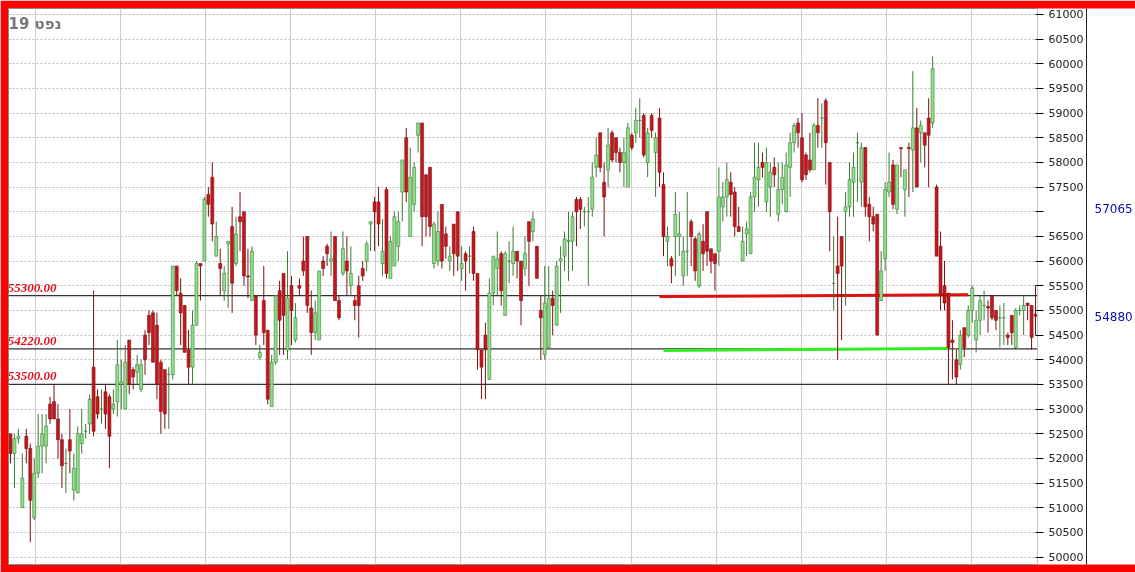 This screenshot has height=572, width=1135. What do you see at coordinates (1066, 385) in the screenshot?
I see `y-tick-label: 53500` at bounding box center [1066, 385].